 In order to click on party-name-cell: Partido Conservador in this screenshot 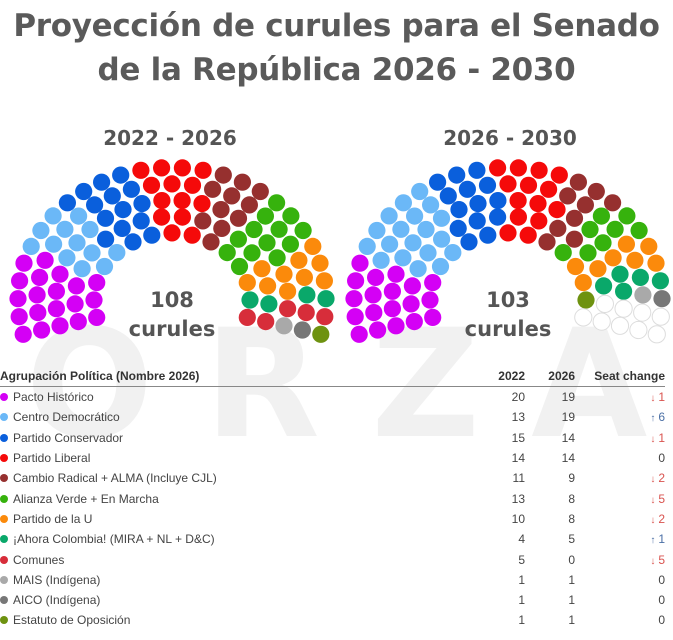, I will do `click(237, 438)`.